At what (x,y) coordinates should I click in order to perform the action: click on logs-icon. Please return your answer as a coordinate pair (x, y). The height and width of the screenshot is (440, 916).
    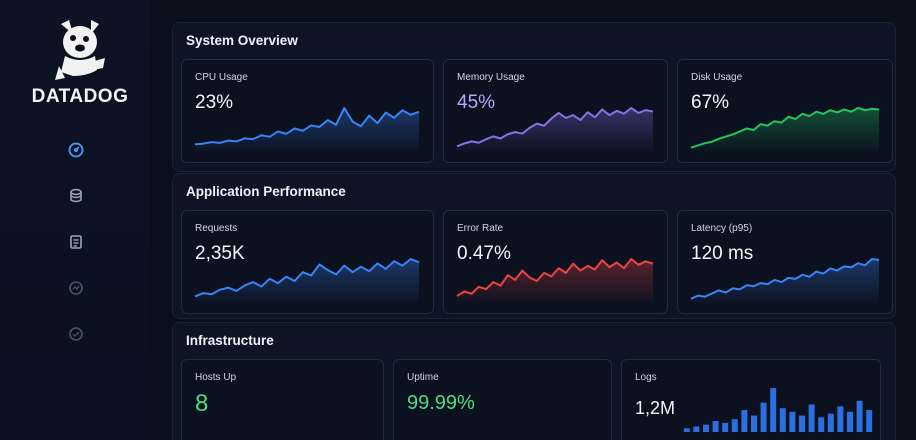
    Looking at the image, I should click on (76, 242).